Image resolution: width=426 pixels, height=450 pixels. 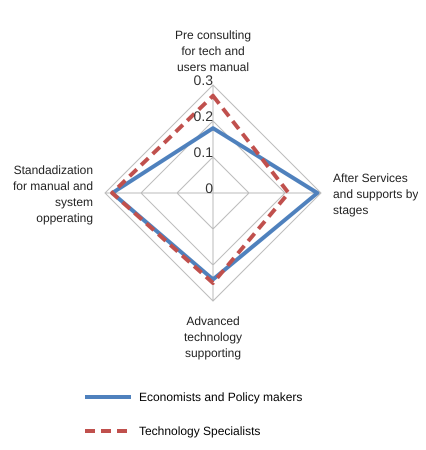 What do you see at coordinates (209, 188) in the screenshot?
I see `y-tick-label: 0` at bounding box center [209, 188].